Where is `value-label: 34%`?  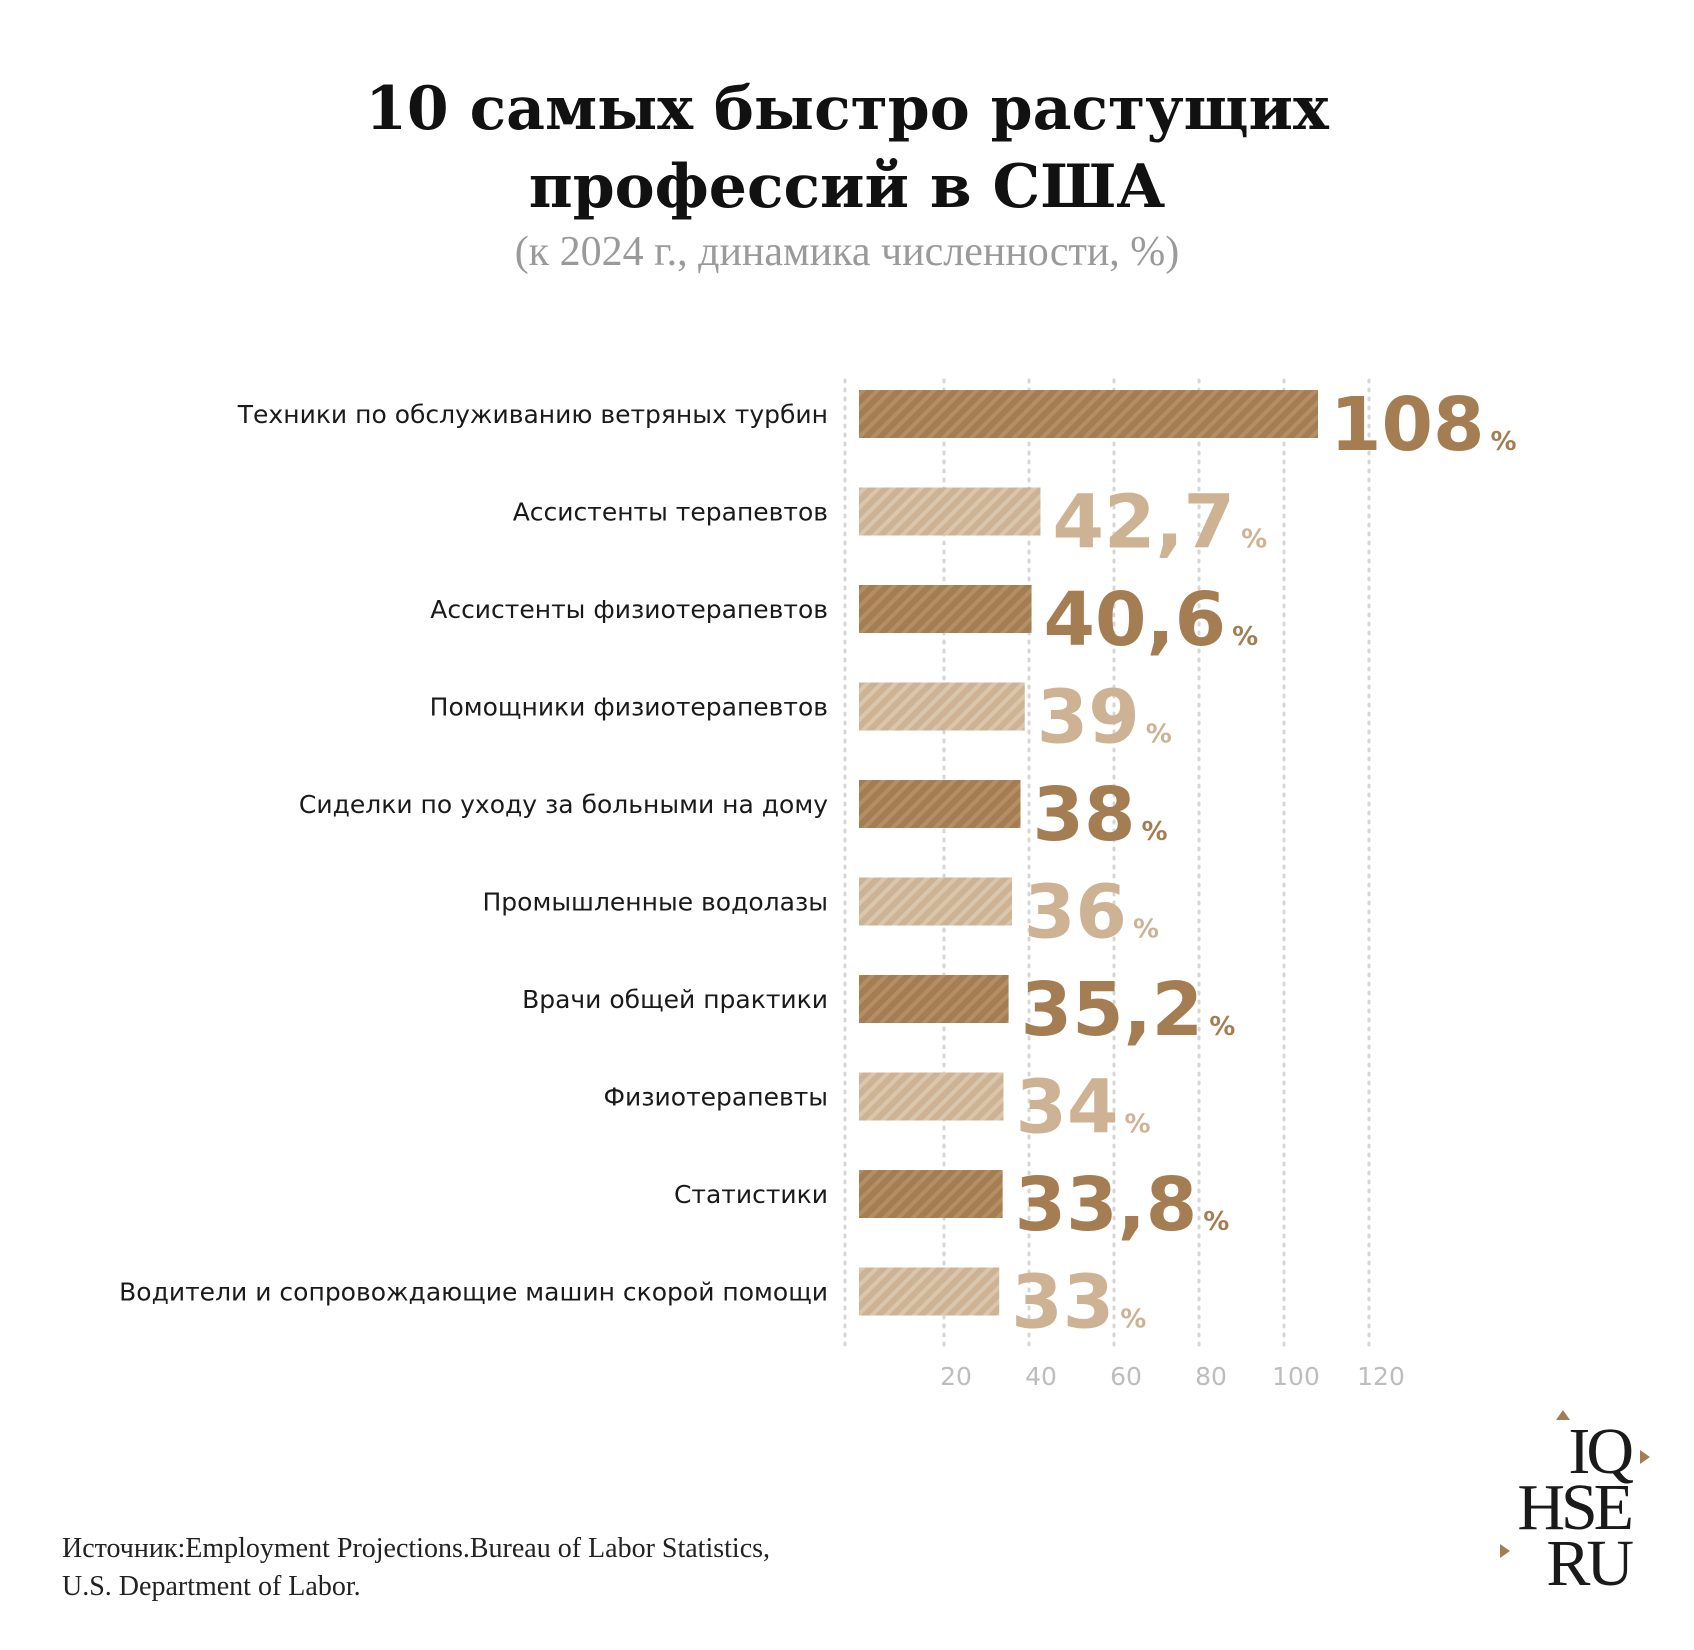
value-label: 34% is located at coordinates (1083, 1108).